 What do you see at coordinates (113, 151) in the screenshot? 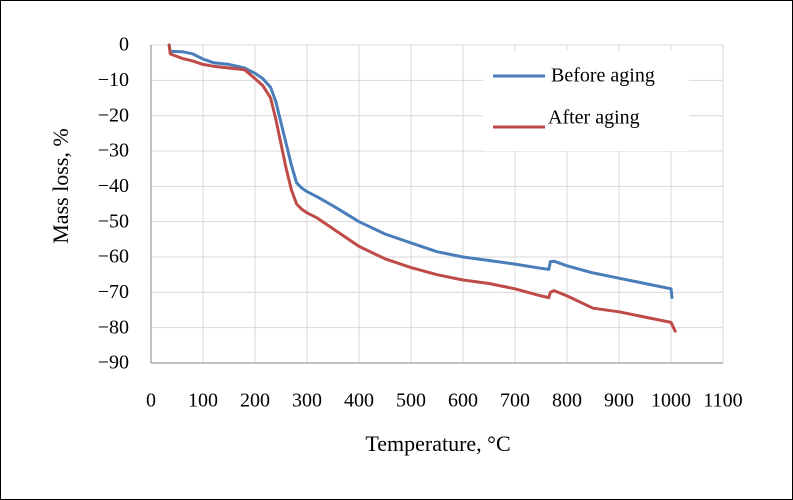
I see `y-tick-label: −30` at bounding box center [113, 151].